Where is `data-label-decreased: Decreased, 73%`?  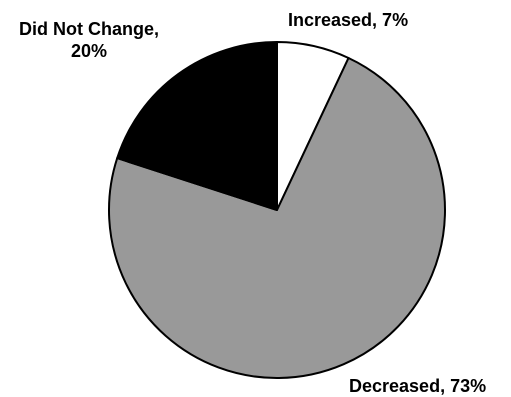 data-label-decreased: Decreased, 73% is located at coordinates (418, 386).